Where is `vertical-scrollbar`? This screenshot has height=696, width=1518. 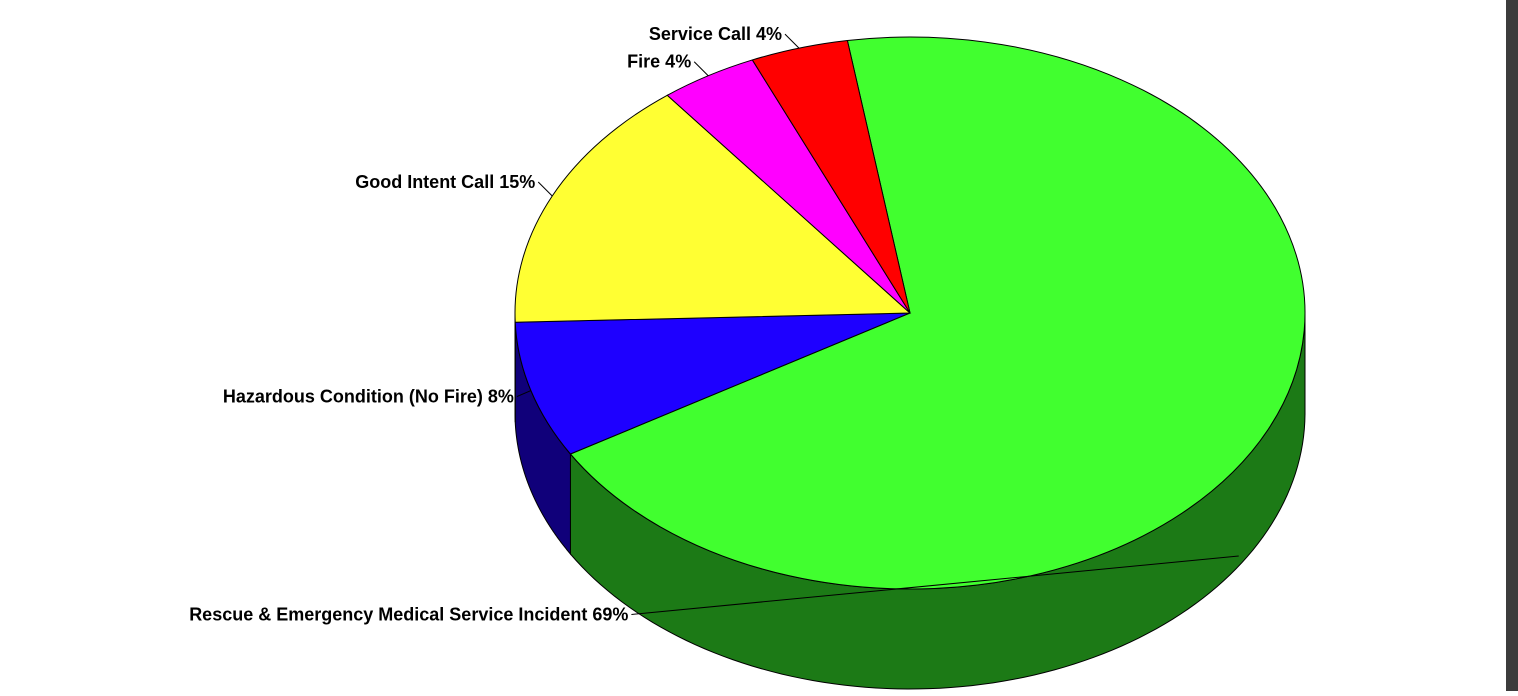 vertical-scrollbar is located at coordinates (1512, 345).